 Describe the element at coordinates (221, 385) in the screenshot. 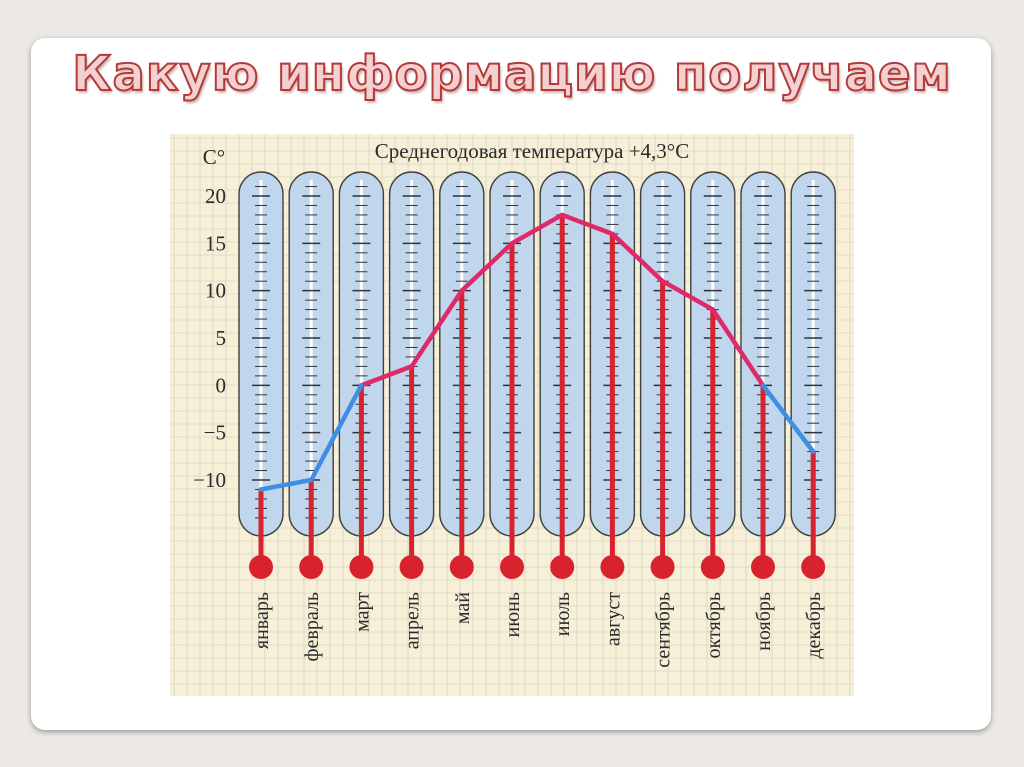

I see `y-tick-label: 0` at that location.